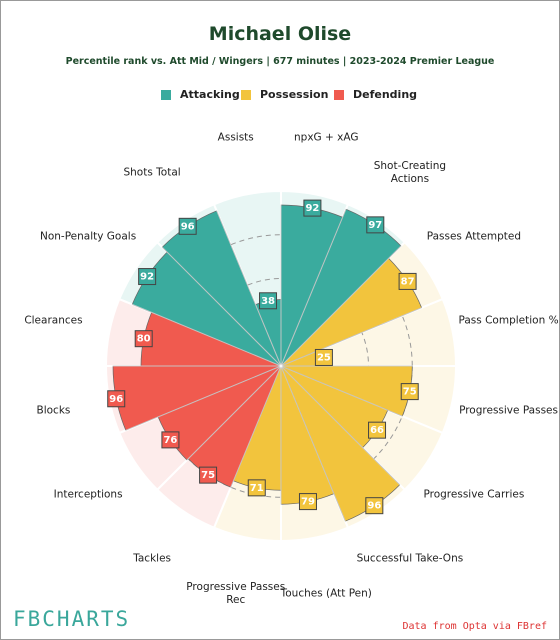  I want to click on value-label-text: 76, so click(170, 440).